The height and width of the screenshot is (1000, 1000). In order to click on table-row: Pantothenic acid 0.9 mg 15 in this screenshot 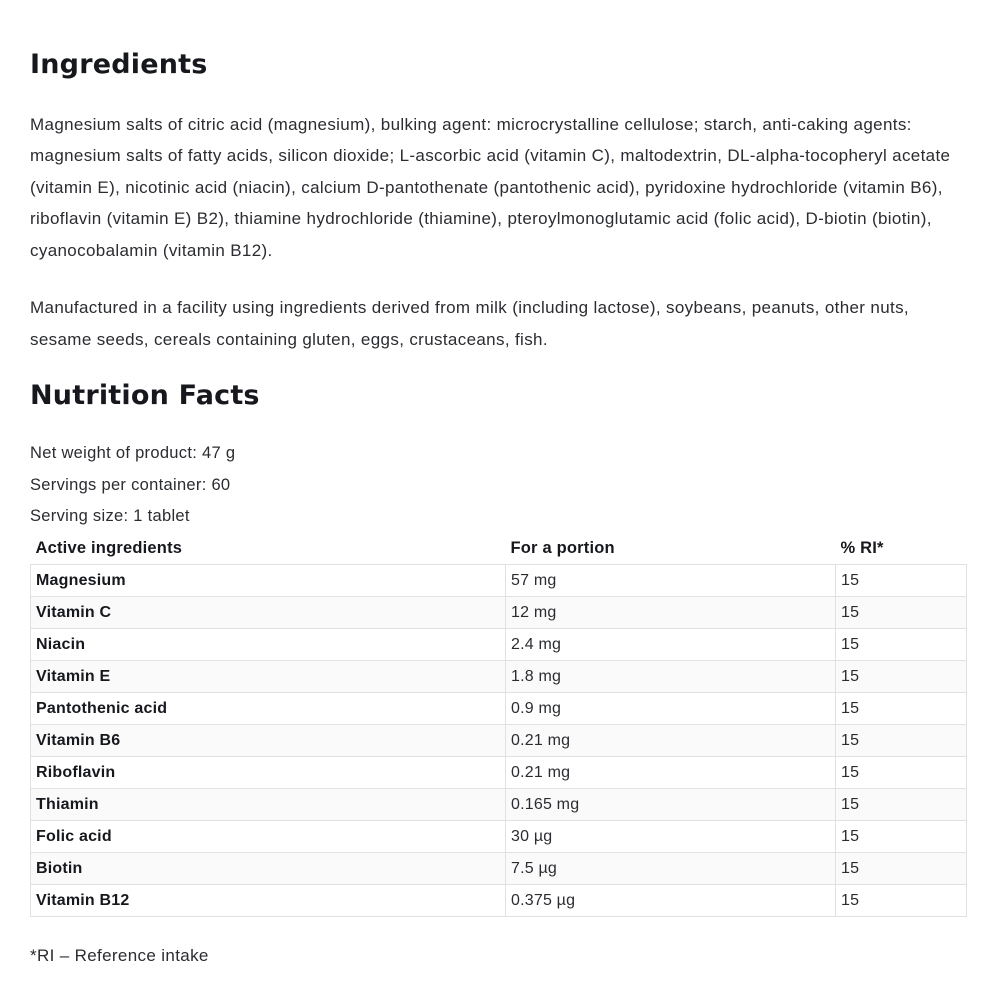, I will do `click(498, 708)`.